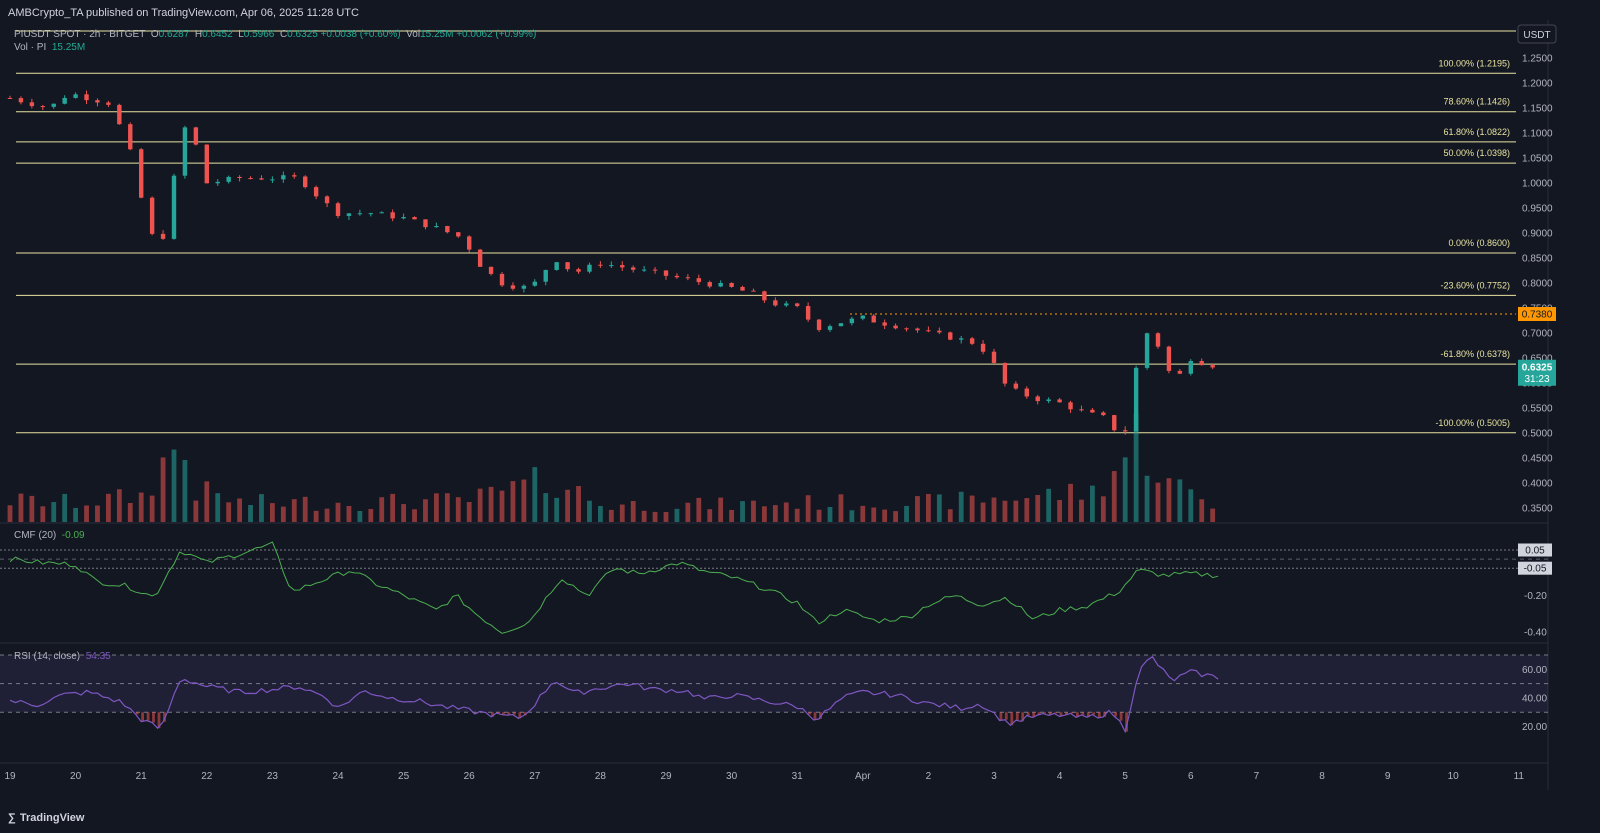 The width and height of the screenshot is (1600, 833). What do you see at coordinates (98, 656) in the screenshot?
I see `rsi-value: 54.35` at bounding box center [98, 656].